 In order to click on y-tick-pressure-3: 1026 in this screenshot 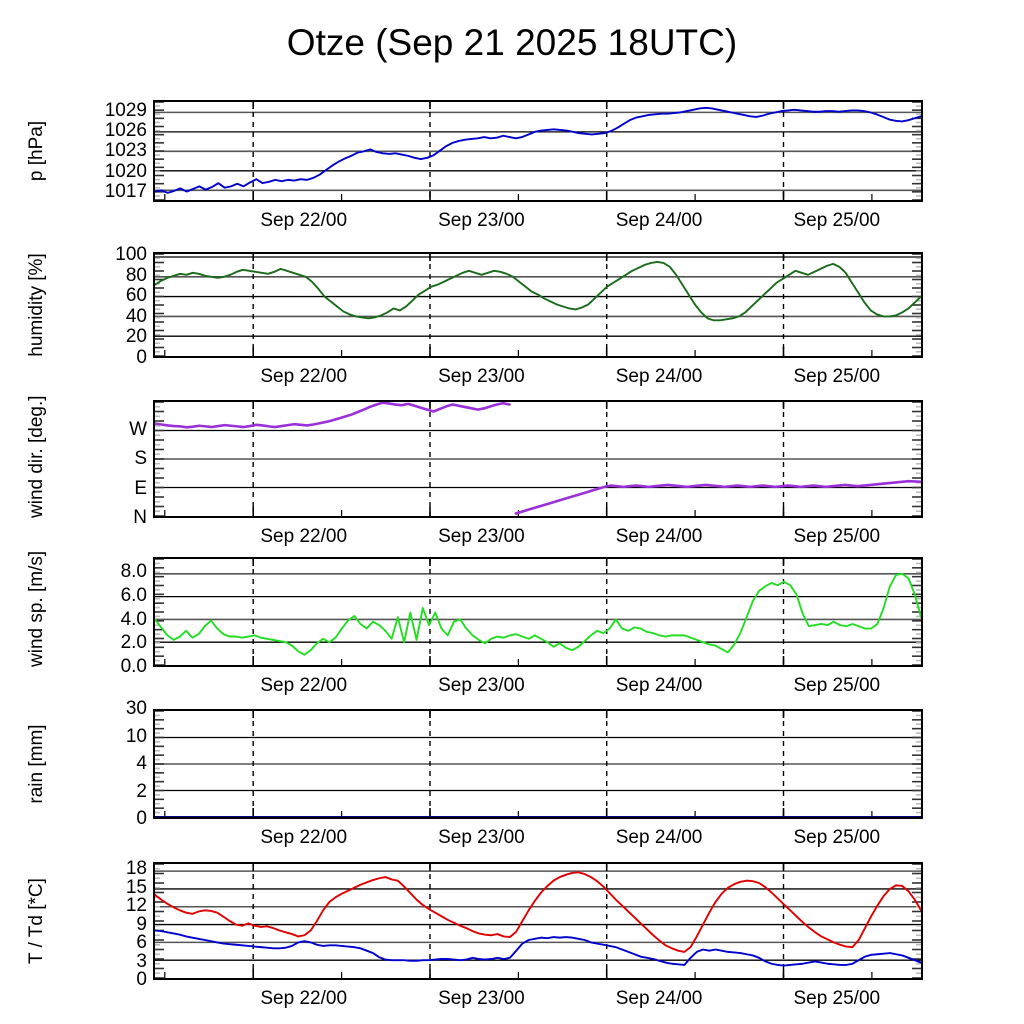, I will do `click(125, 131)`.